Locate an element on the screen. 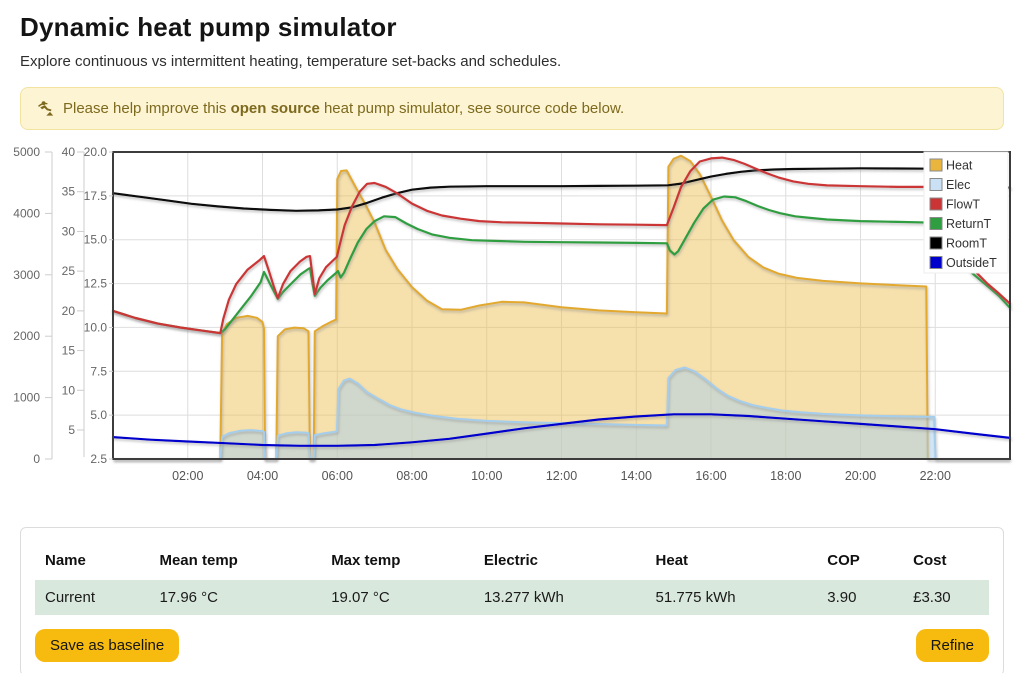  svg-text: Heat is located at coordinates (959, 166).